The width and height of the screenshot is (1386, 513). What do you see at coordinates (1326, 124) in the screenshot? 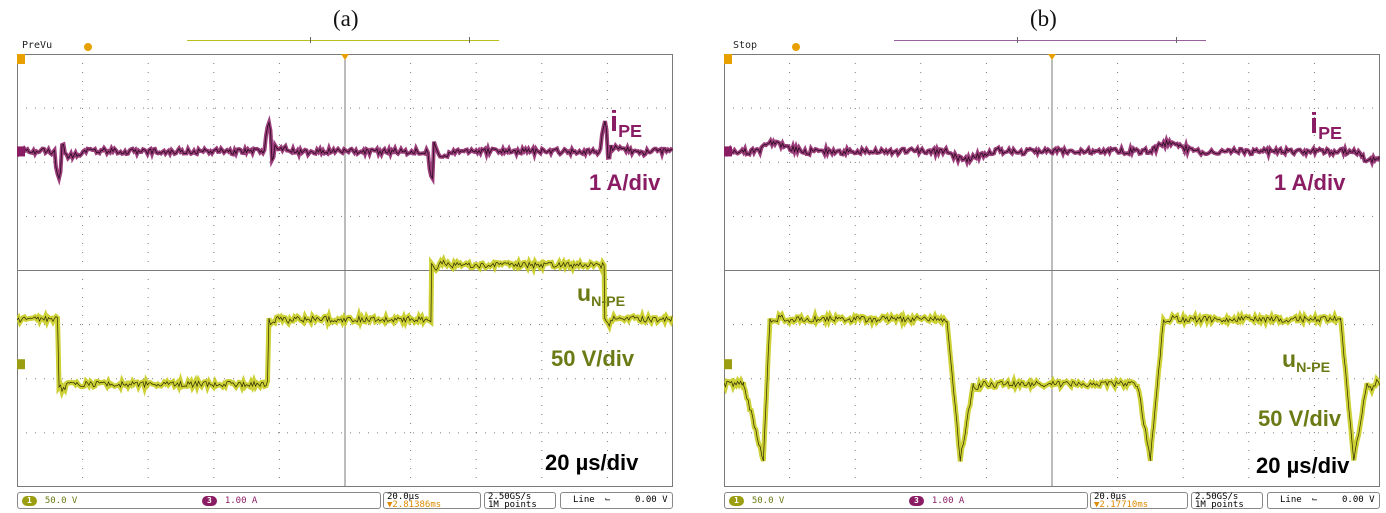
I see `ipe-label-b: iPE` at bounding box center [1326, 124].